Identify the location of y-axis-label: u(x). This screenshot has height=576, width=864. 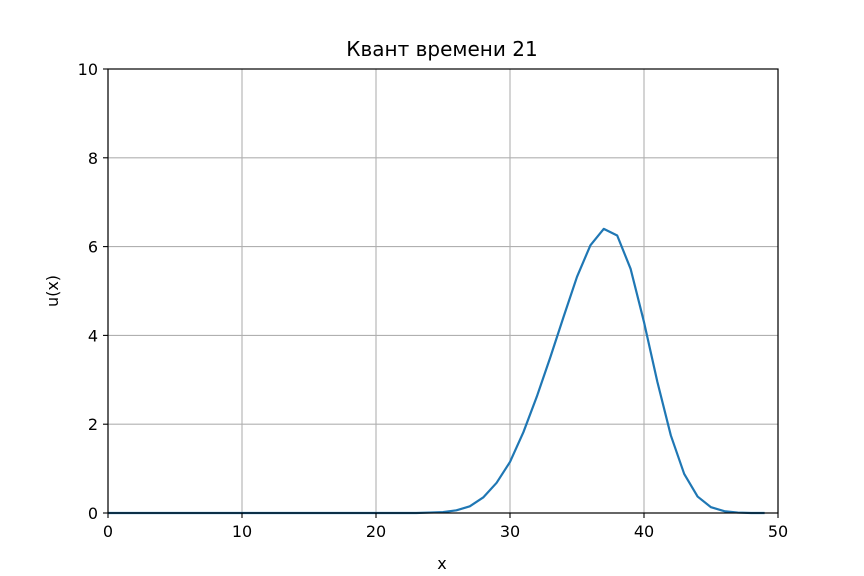
(52, 291).